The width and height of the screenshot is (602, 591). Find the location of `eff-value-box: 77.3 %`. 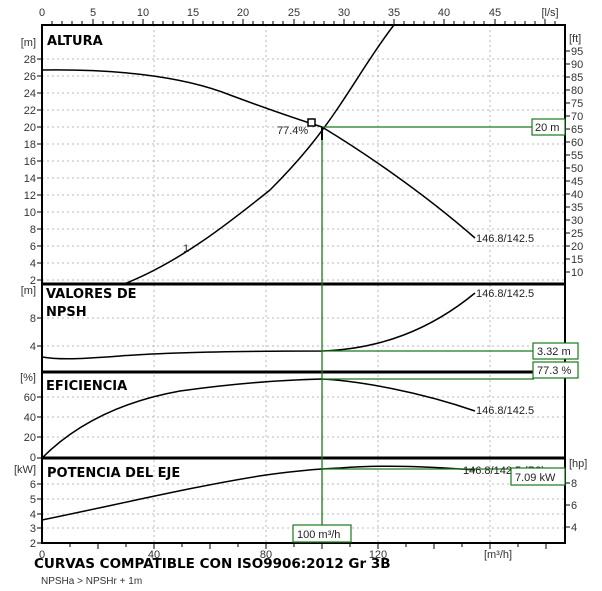

eff-value-box: 77.3 % is located at coordinates (554, 371).